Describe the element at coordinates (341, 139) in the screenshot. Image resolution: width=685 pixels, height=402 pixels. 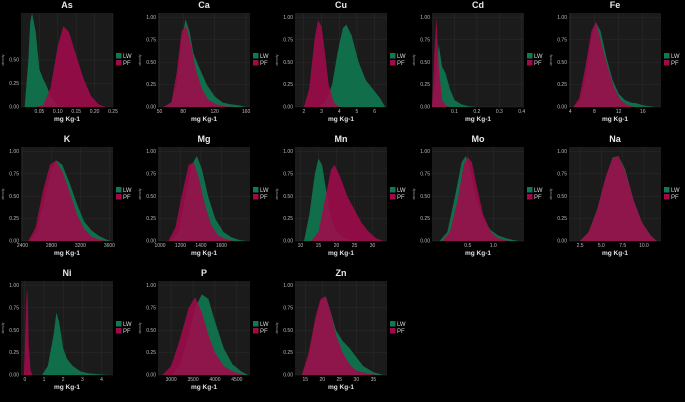
I see `chart-title: Mn` at that location.